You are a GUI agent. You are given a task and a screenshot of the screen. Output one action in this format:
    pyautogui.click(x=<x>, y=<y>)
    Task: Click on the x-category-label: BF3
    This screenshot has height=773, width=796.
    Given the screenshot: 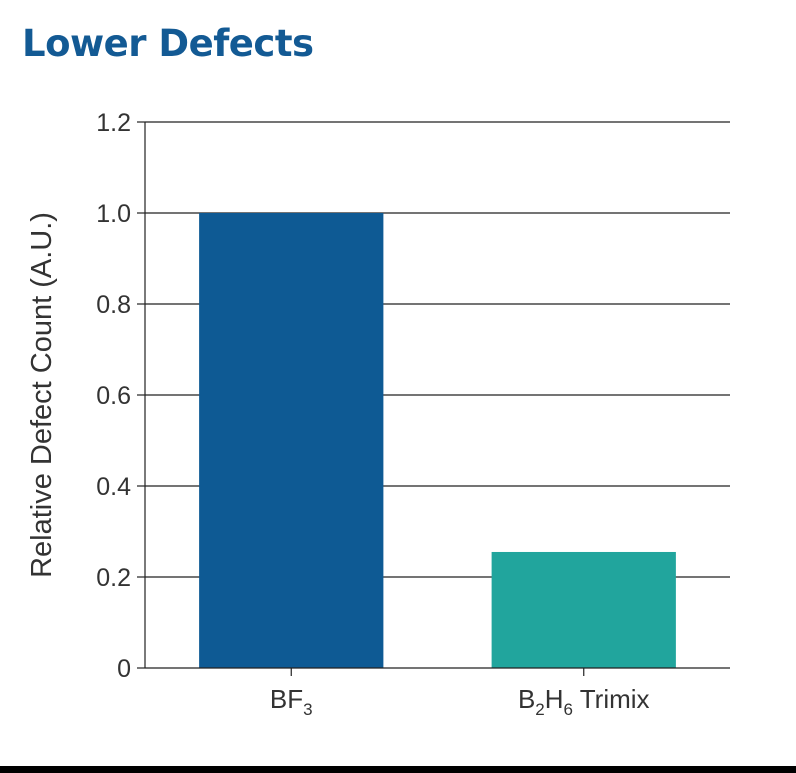 What is the action you would take?
    pyautogui.click(x=291, y=701)
    